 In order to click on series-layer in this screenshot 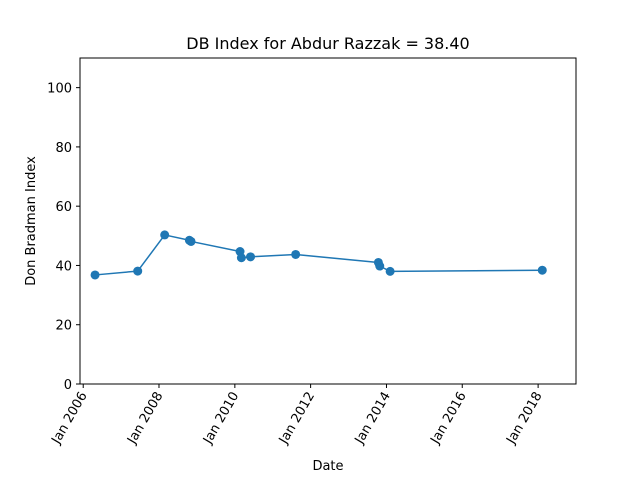, I will do `click(318, 255)`.